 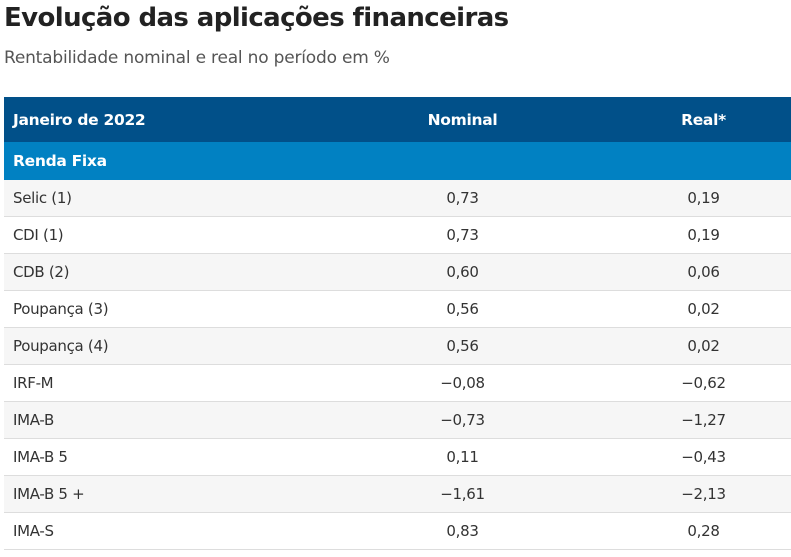 I want to click on row-nominal: −0,73, so click(x=462, y=420).